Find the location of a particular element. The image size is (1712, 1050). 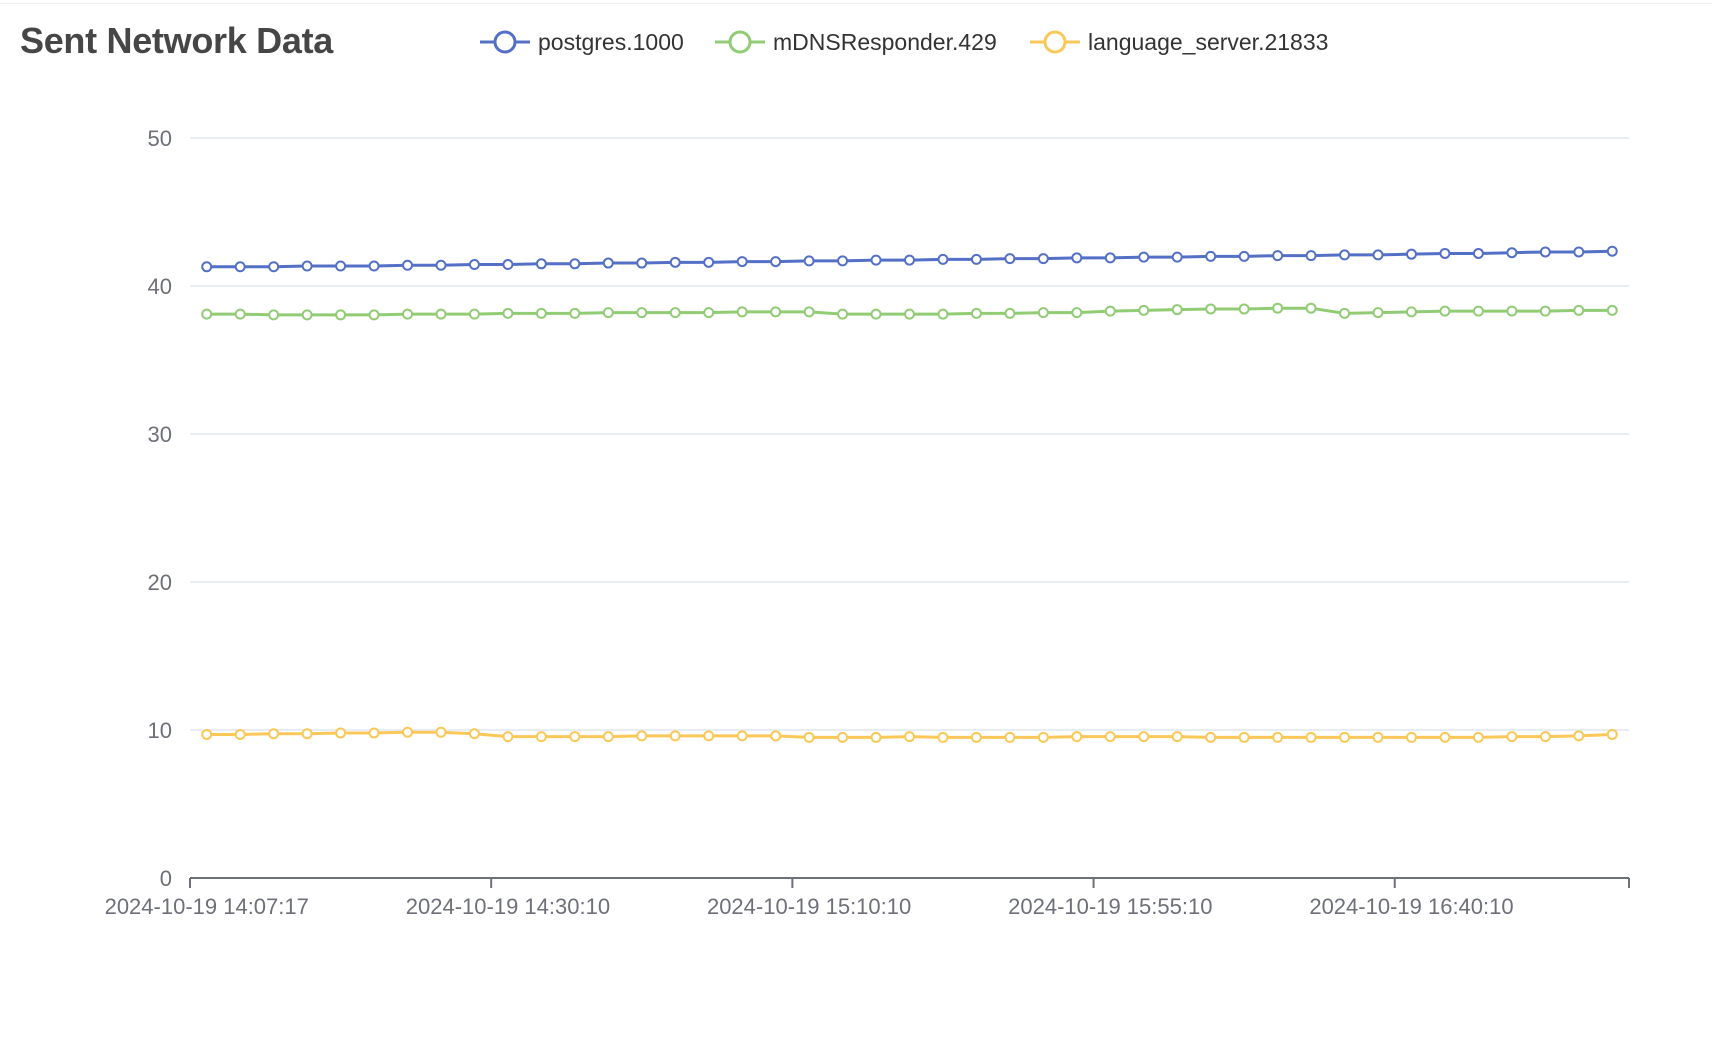

legend-item-postgres: postgres.1000 is located at coordinates (582, 42).